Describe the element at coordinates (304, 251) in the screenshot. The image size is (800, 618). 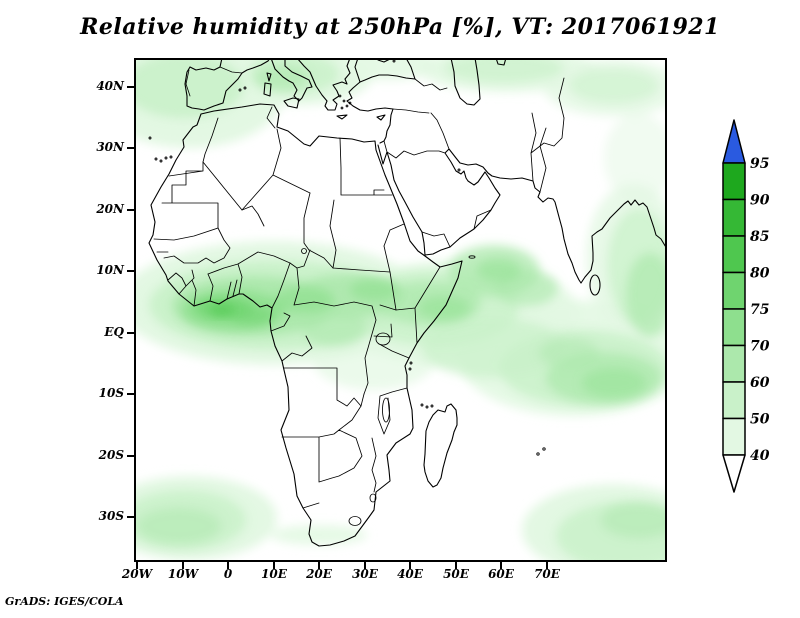
I see `lake-chad` at that location.